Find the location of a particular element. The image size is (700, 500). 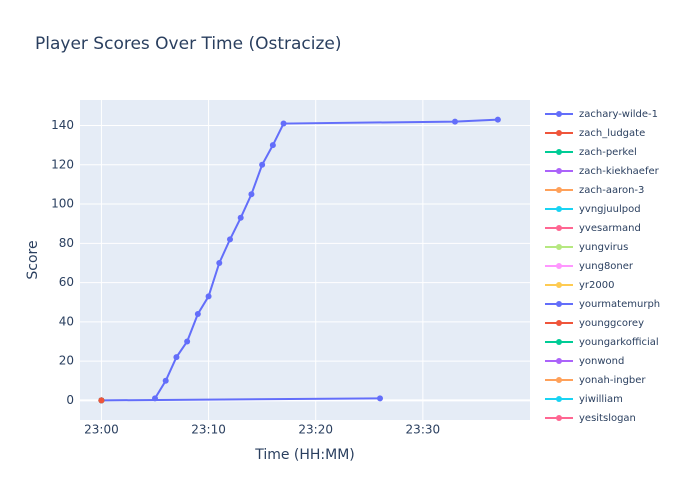

legend-label: youngarkofficial is located at coordinates (619, 342).